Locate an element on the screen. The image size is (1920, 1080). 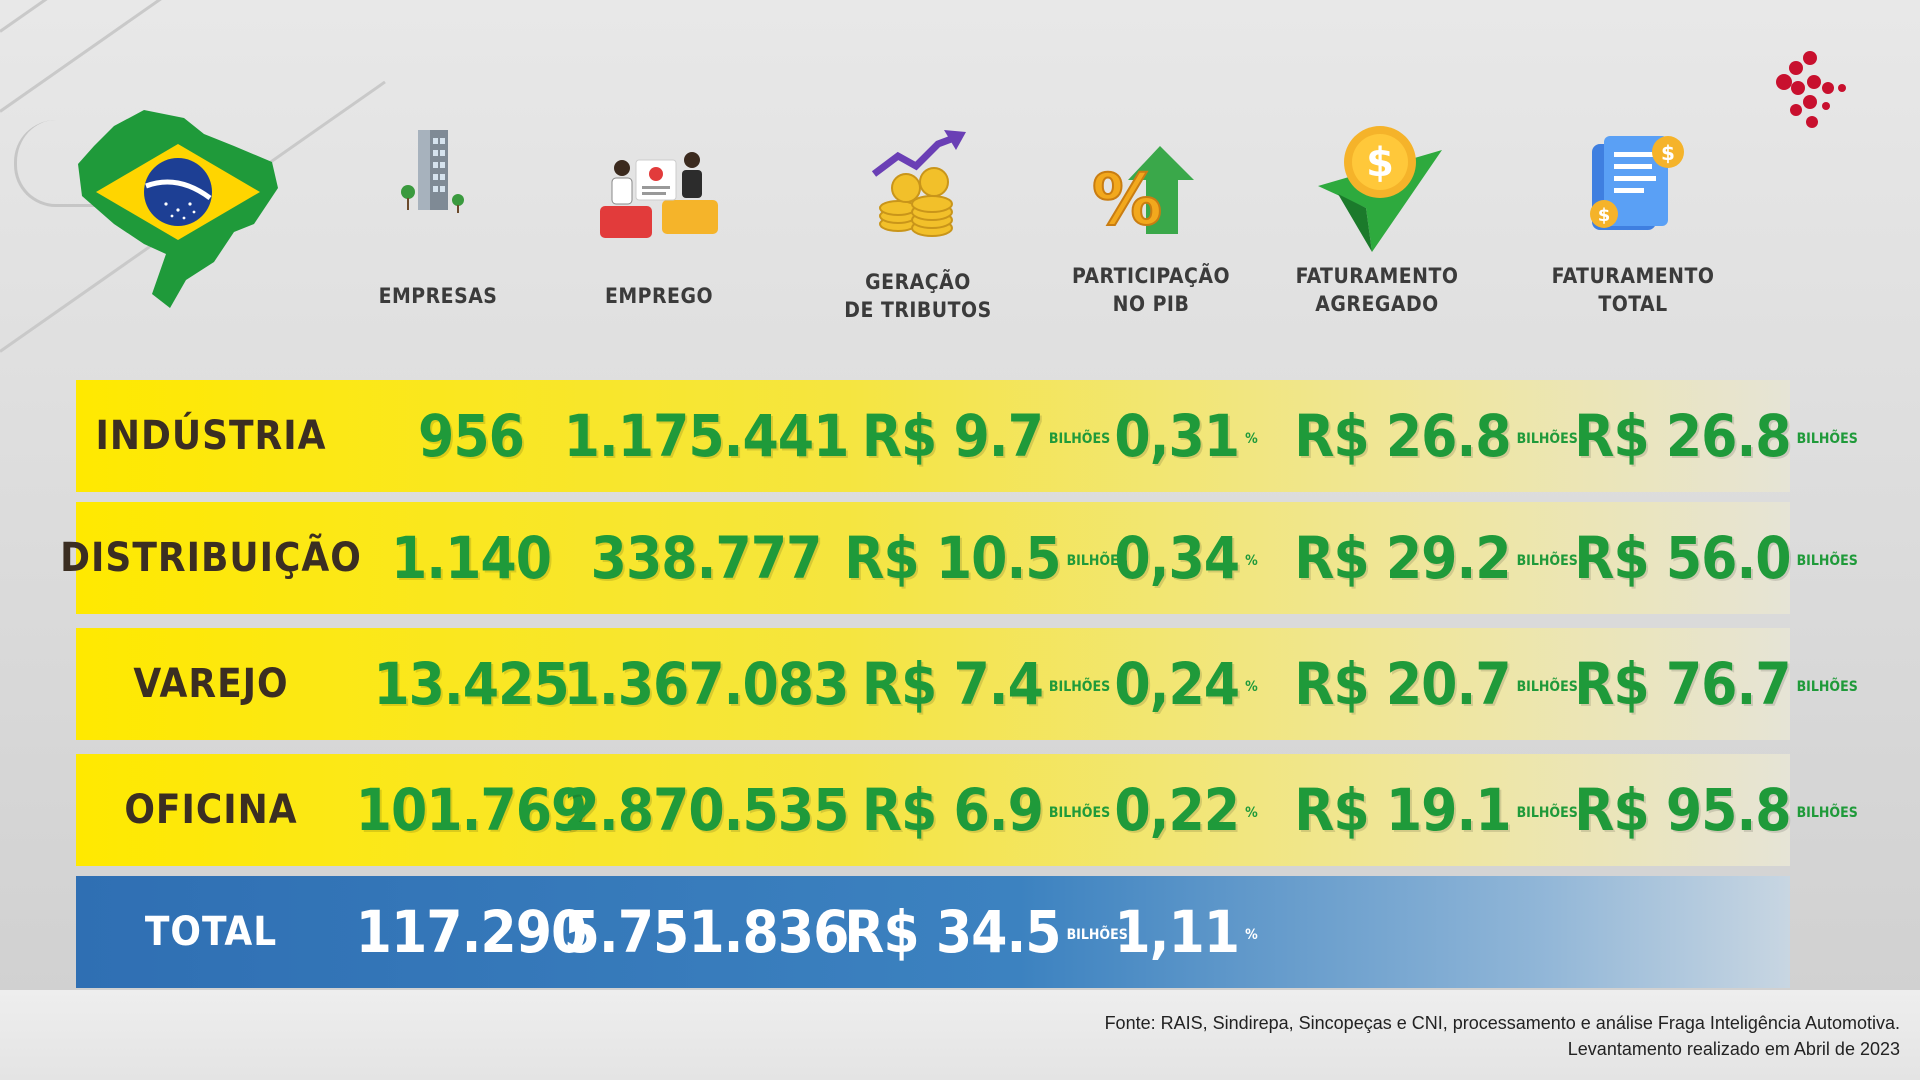
cell-faturamento-total: R$ 95.8 BILHÕES is located at coordinates (1716, 810).